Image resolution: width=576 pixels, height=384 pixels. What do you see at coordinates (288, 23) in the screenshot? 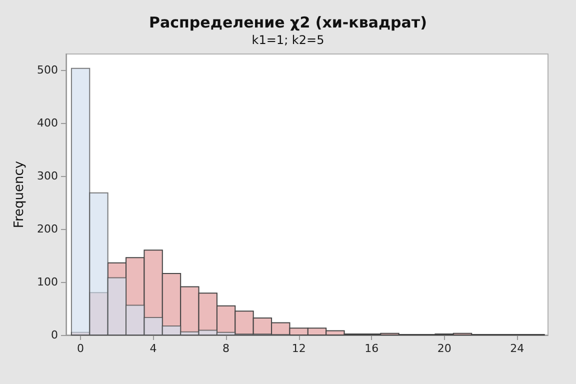
I see `chart-title: Распределение χ2 (хи-квадрат)` at bounding box center [288, 23].